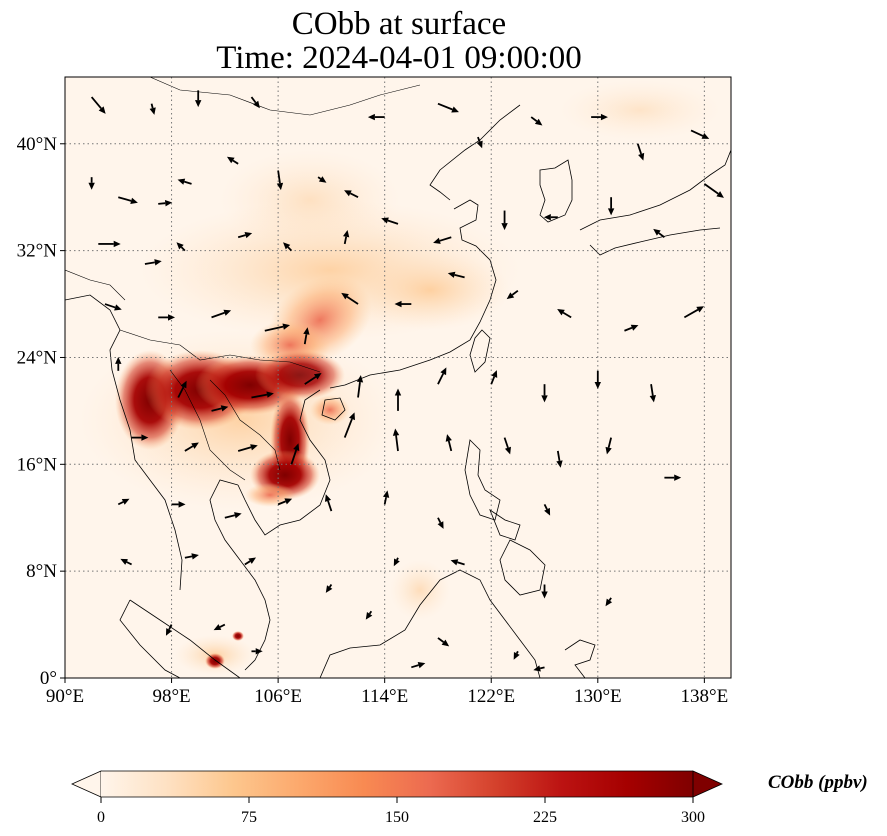 The width and height of the screenshot is (887, 836). Describe the element at coordinates (95, 285) in the screenshot. I see `border-himalaya` at that location.